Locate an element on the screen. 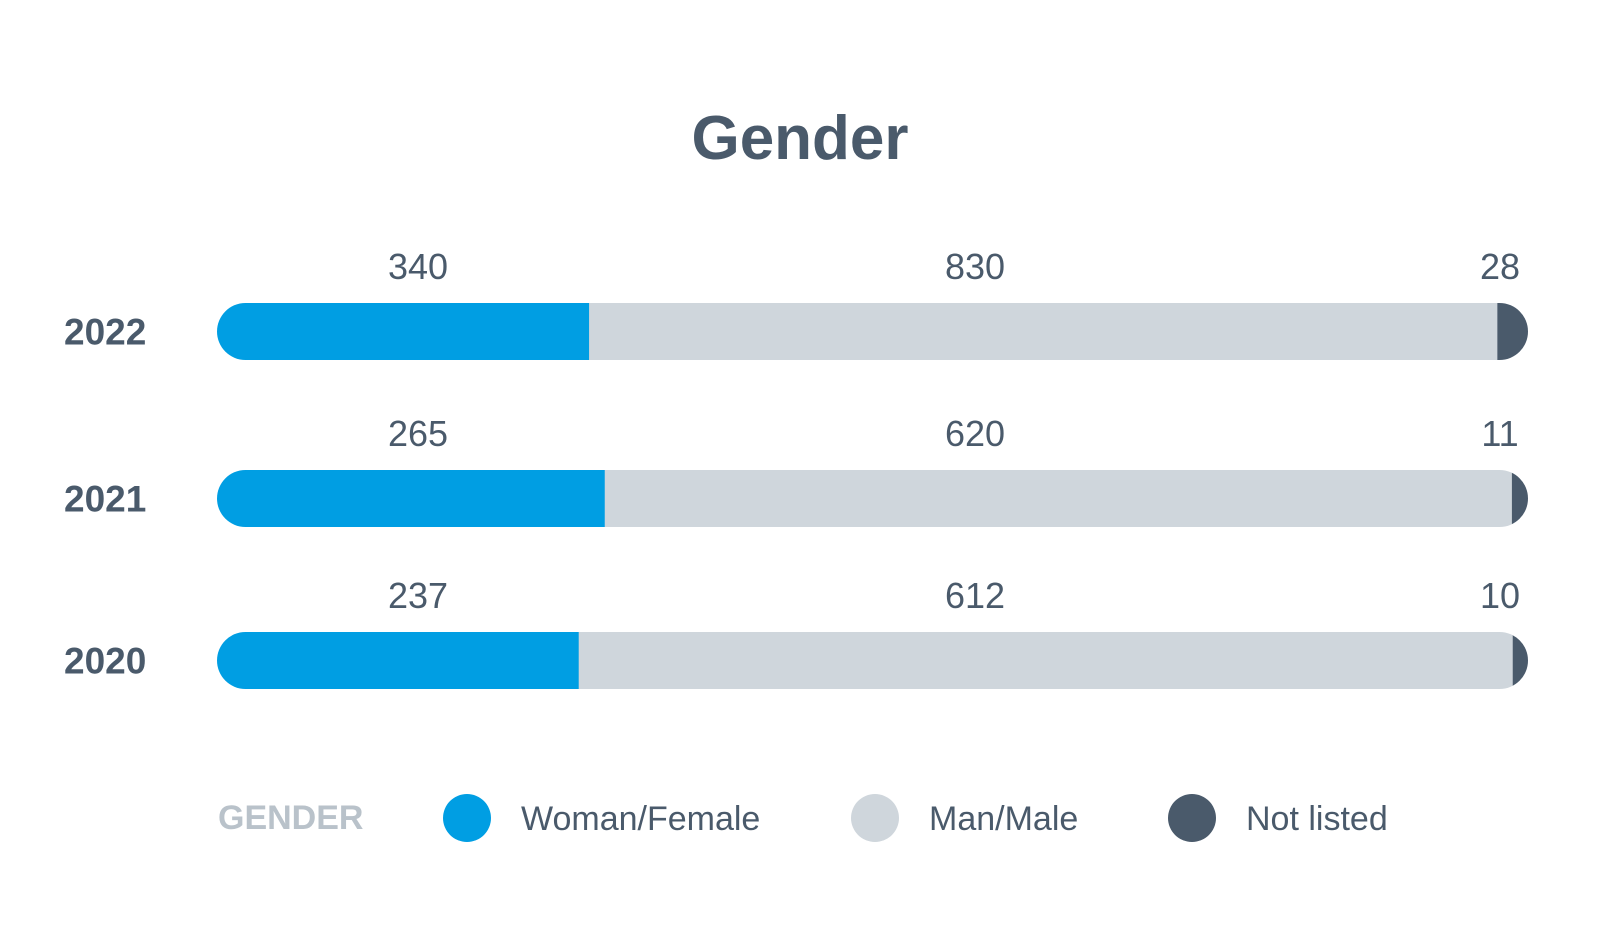 The image size is (1600, 948). legend-item-man-male: Man/Male is located at coordinates (964, 818).